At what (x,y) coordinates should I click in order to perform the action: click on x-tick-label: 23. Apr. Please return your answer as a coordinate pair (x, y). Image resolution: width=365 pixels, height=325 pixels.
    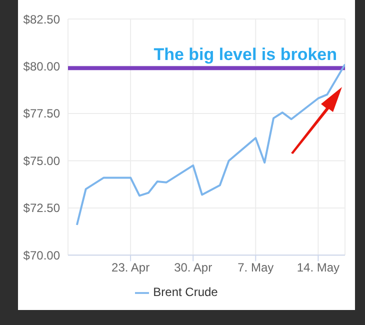
    Looking at the image, I should click on (131, 267).